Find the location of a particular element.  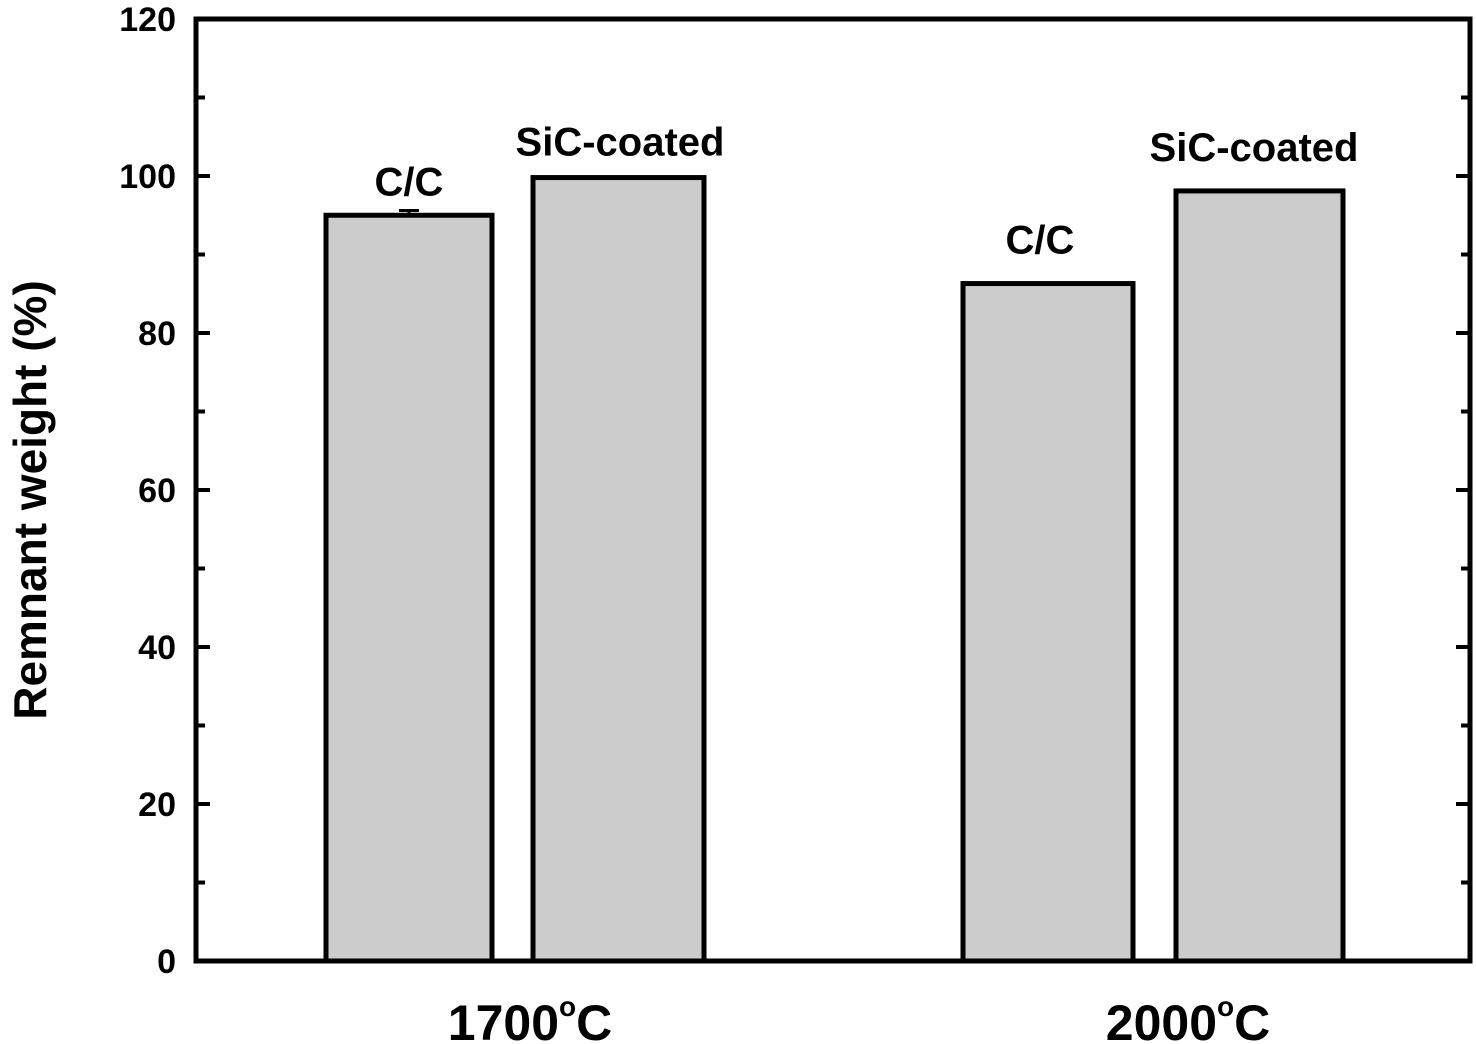

y-tick-label: 120 is located at coordinates (147, 20).